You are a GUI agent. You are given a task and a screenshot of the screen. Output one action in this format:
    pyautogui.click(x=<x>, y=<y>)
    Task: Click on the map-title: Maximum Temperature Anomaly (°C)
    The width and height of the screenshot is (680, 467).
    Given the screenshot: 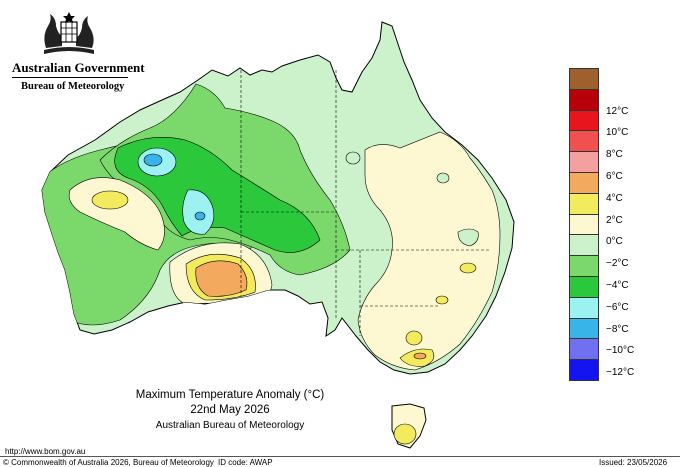 What is the action you would take?
    pyautogui.click(x=230, y=395)
    